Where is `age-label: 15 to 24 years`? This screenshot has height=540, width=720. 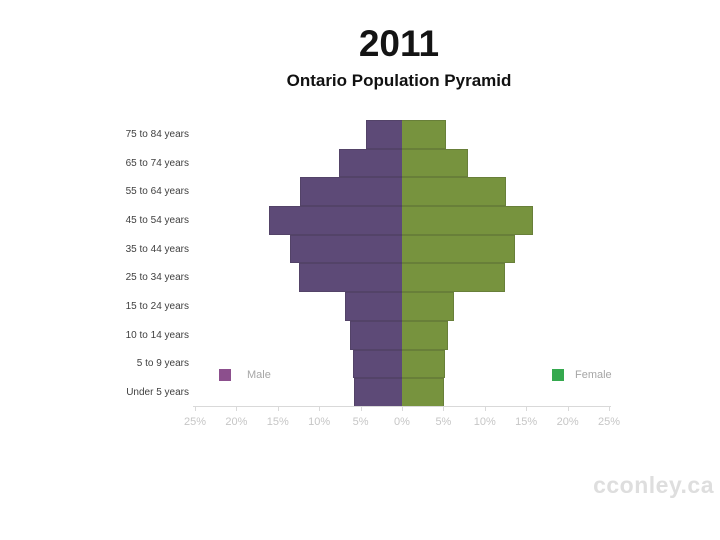
age-label: 15 to 24 years is located at coordinates (157, 306).